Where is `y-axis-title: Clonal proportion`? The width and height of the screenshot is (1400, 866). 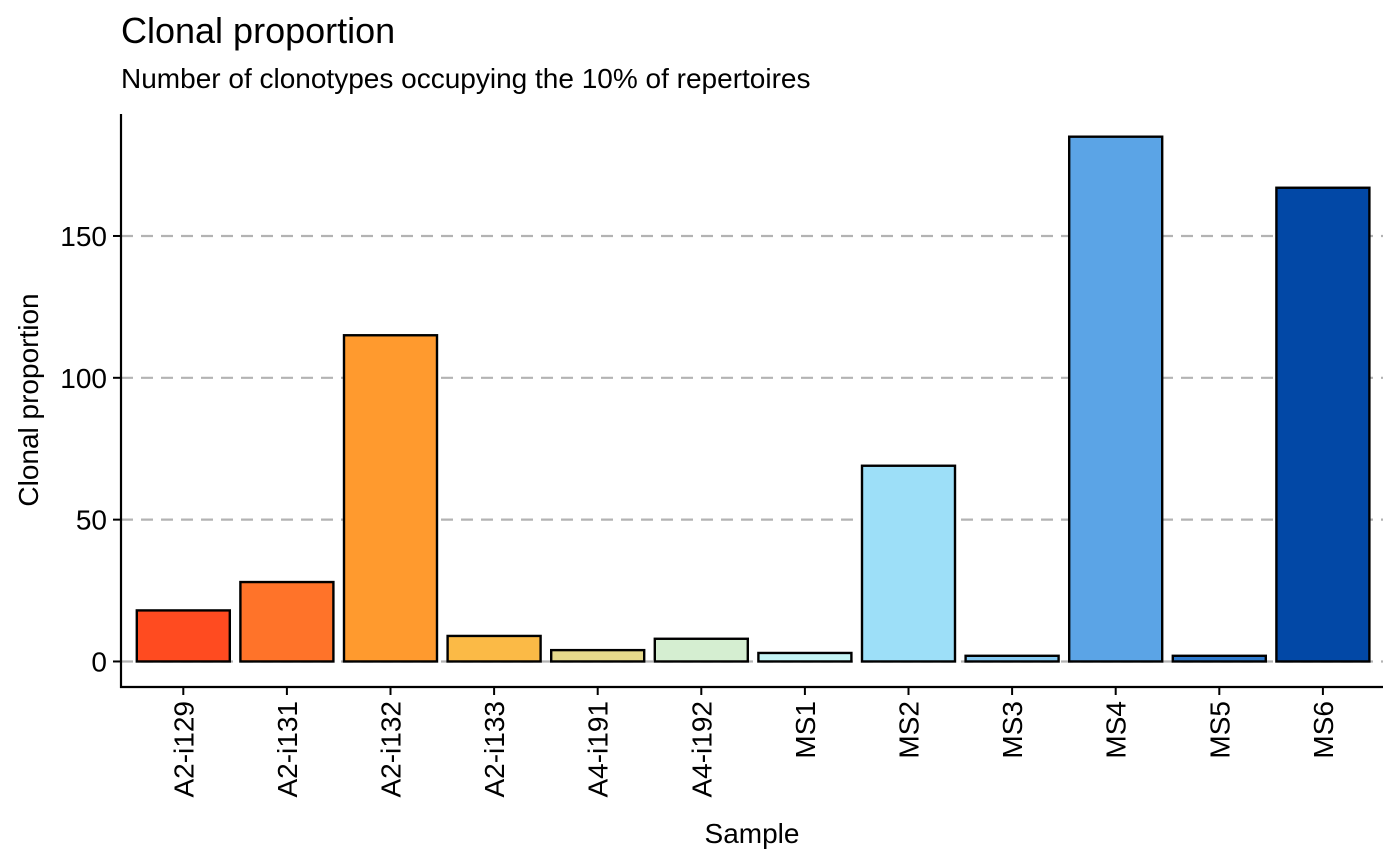
y-axis-title: Clonal proportion is located at coordinates (28, 399).